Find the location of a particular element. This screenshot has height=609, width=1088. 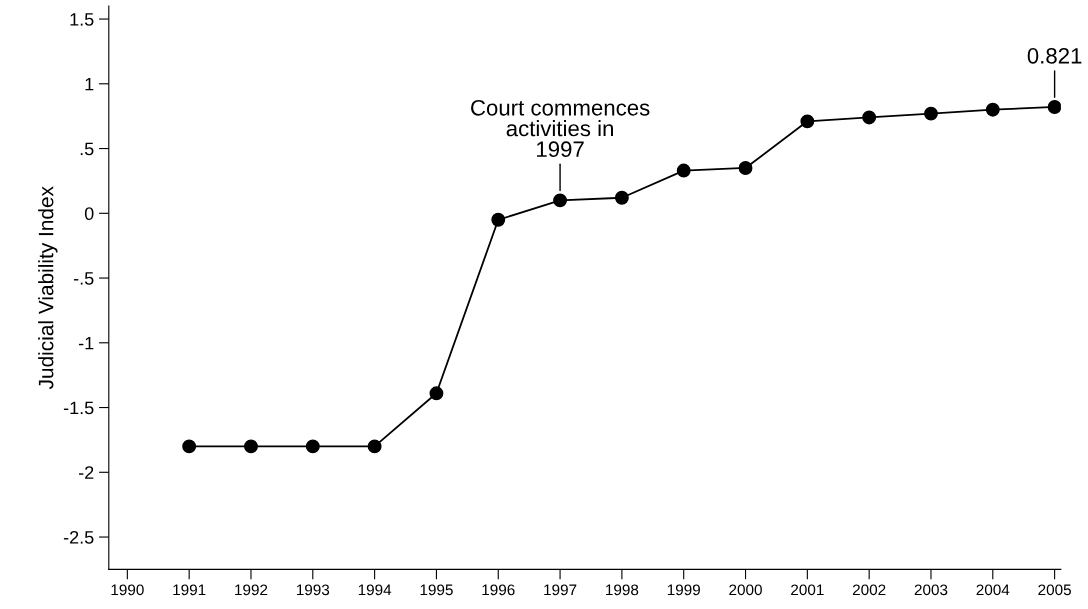

y-tick-label: -1 is located at coordinates (86, 343).